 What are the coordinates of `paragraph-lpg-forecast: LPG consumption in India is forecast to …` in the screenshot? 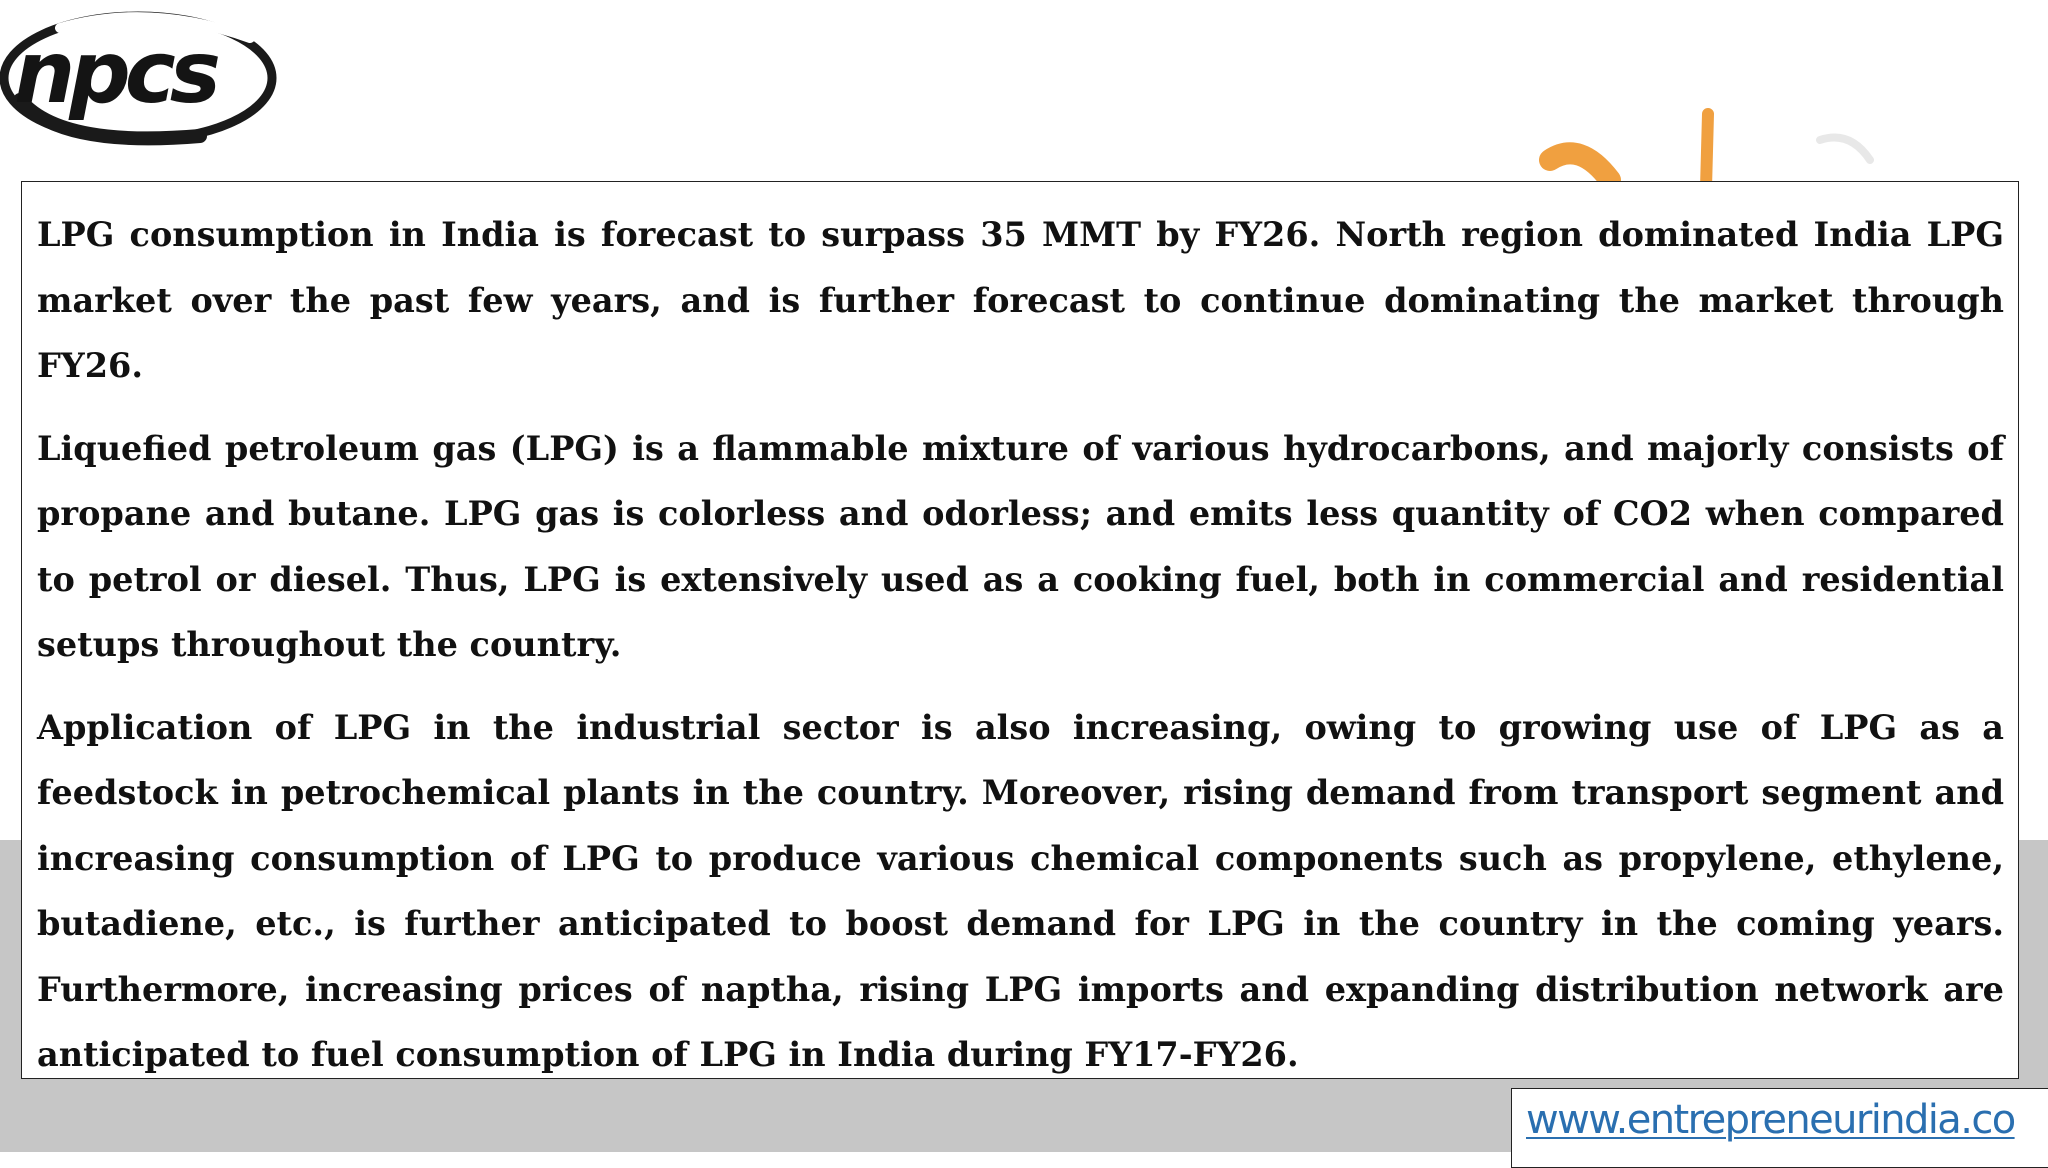 It's located at (1020, 300).